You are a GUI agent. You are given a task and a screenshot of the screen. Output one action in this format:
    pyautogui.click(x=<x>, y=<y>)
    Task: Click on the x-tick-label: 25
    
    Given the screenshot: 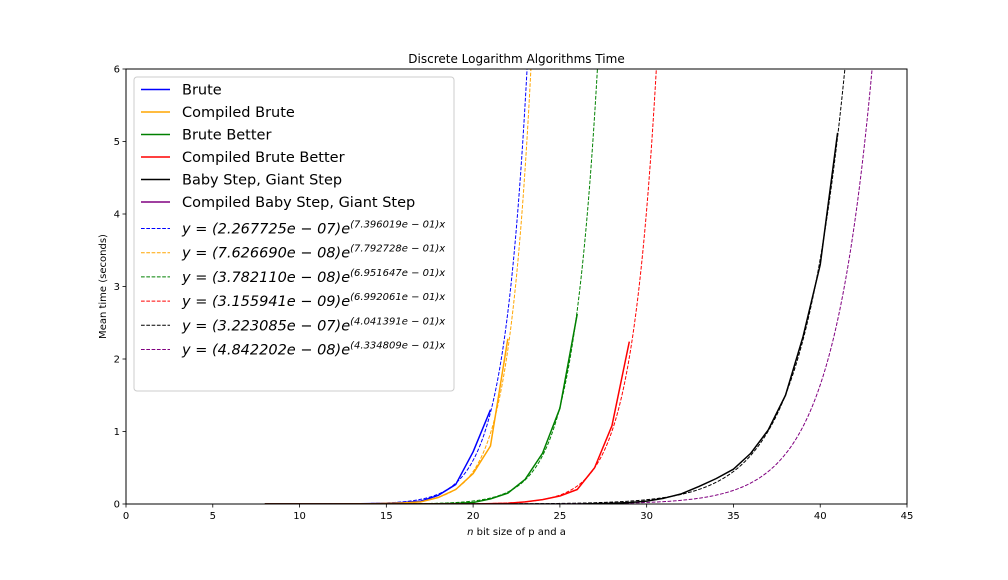 What is the action you would take?
    pyautogui.click(x=560, y=516)
    